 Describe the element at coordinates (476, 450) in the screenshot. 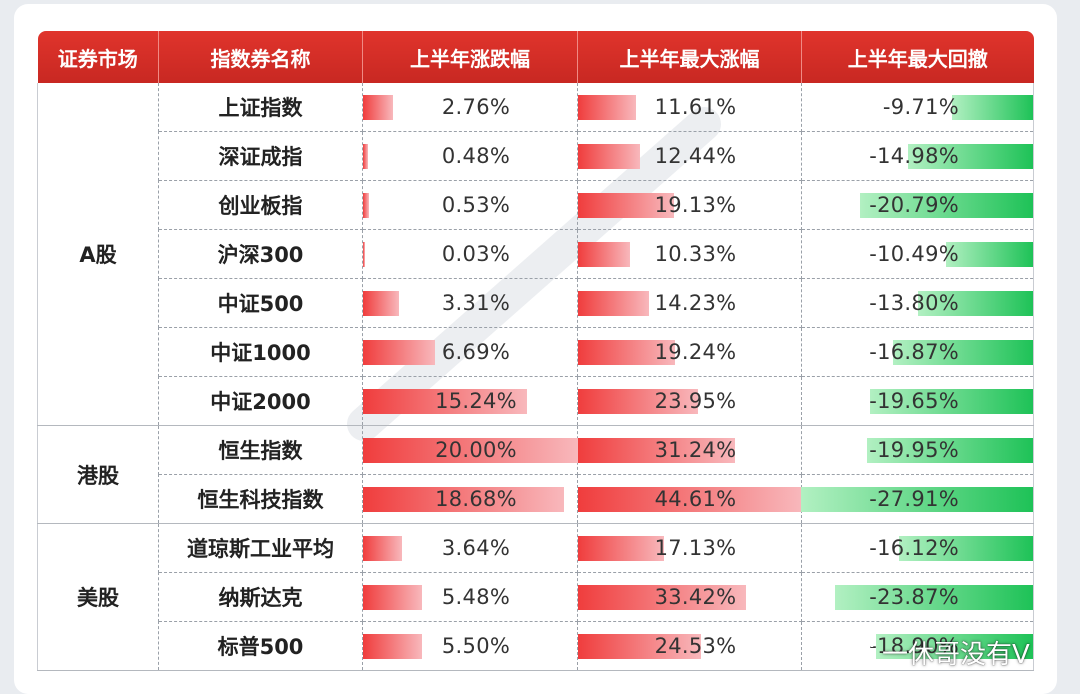

I see `change-value: 20.00%` at that location.